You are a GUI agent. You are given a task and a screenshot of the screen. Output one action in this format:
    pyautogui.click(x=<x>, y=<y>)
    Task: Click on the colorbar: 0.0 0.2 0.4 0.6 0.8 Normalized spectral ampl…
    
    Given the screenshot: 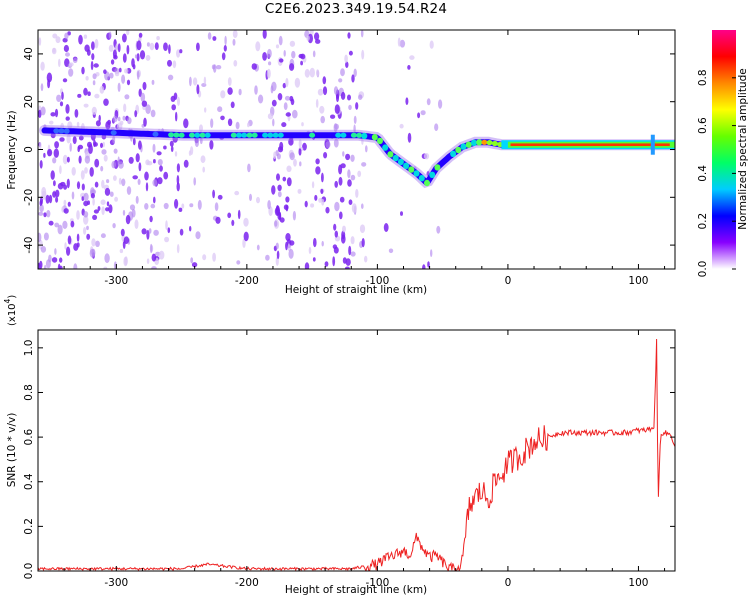 What is the action you would take?
    pyautogui.click(x=723, y=153)
    